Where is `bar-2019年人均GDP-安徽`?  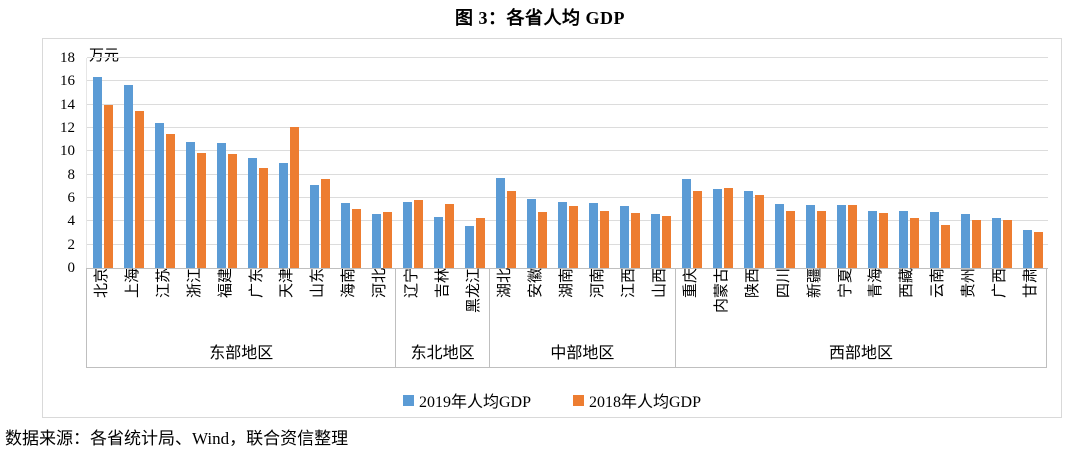 bar-2019年人均GDP-安徽 is located at coordinates (531, 233).